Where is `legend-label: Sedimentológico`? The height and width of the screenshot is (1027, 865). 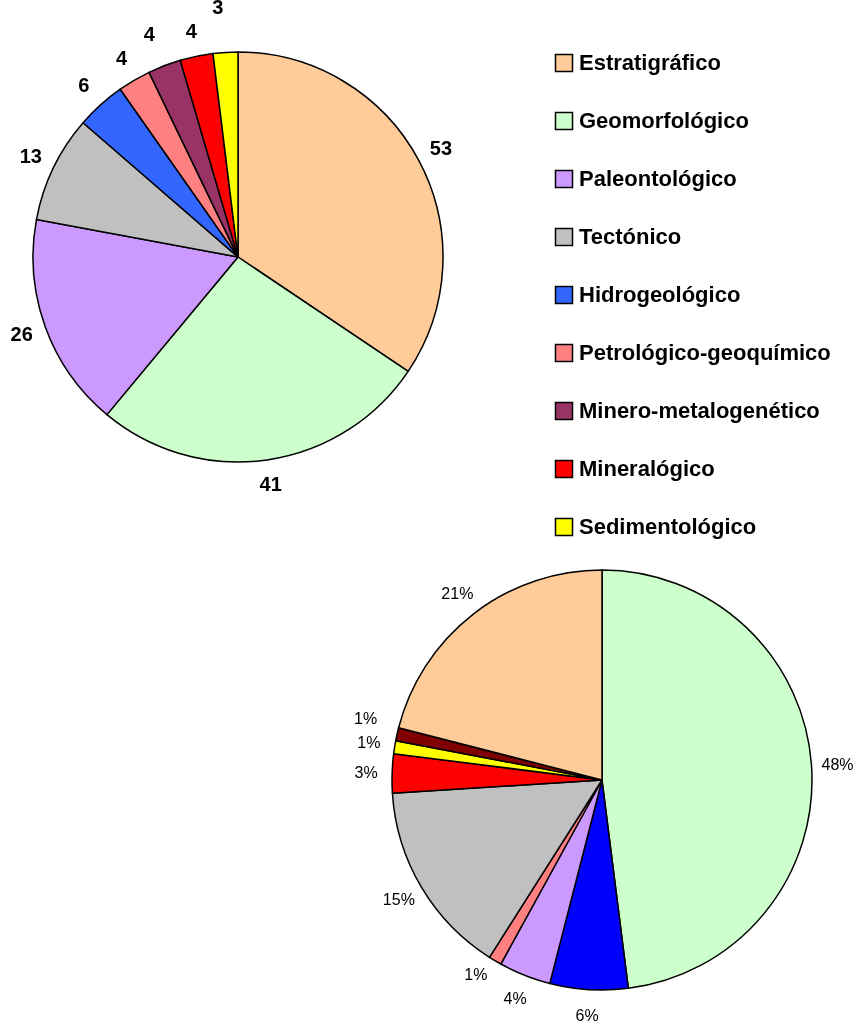
legend-label: Sedimentológico is located at coordinates (668, 526).